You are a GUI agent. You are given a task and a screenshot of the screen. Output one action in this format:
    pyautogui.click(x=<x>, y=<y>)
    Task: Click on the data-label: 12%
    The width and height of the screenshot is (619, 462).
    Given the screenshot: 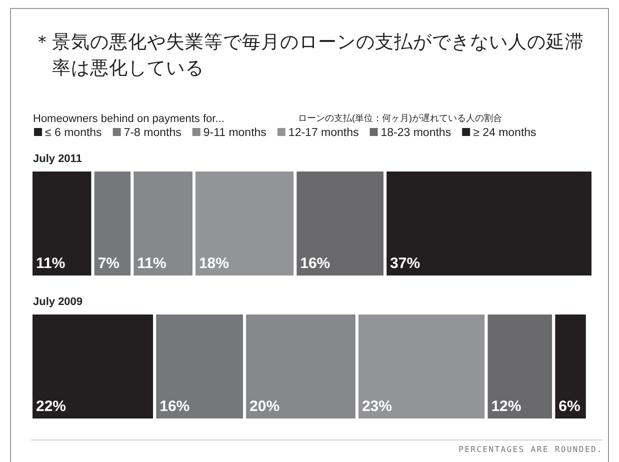 What is the action you would take?
    pyautogui.click(x=506, y=406)
    